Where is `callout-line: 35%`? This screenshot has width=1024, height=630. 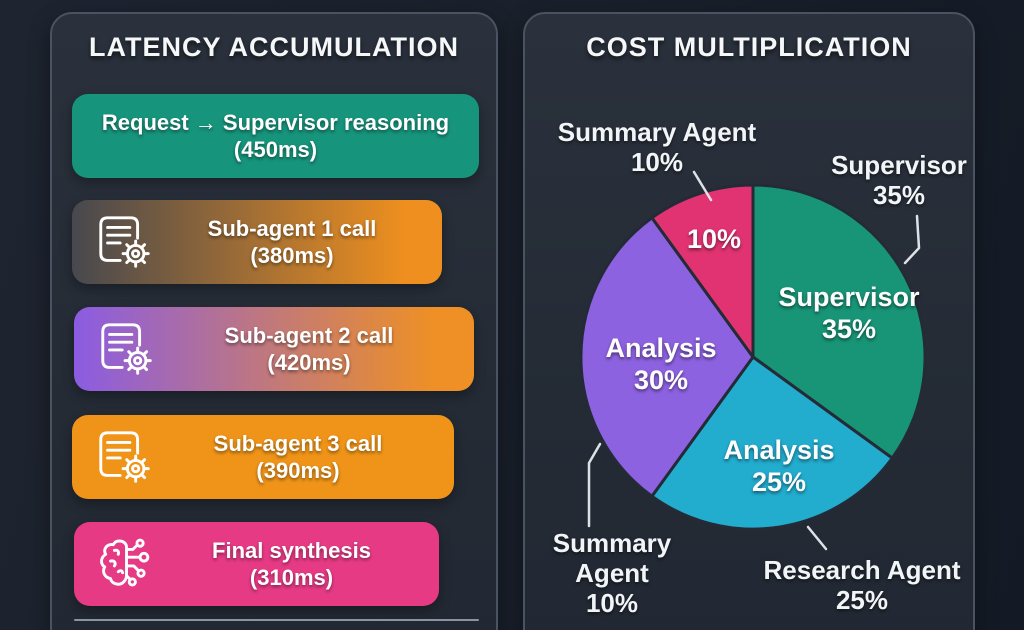 callout-line: 35% is located at coordinates (899, 195).